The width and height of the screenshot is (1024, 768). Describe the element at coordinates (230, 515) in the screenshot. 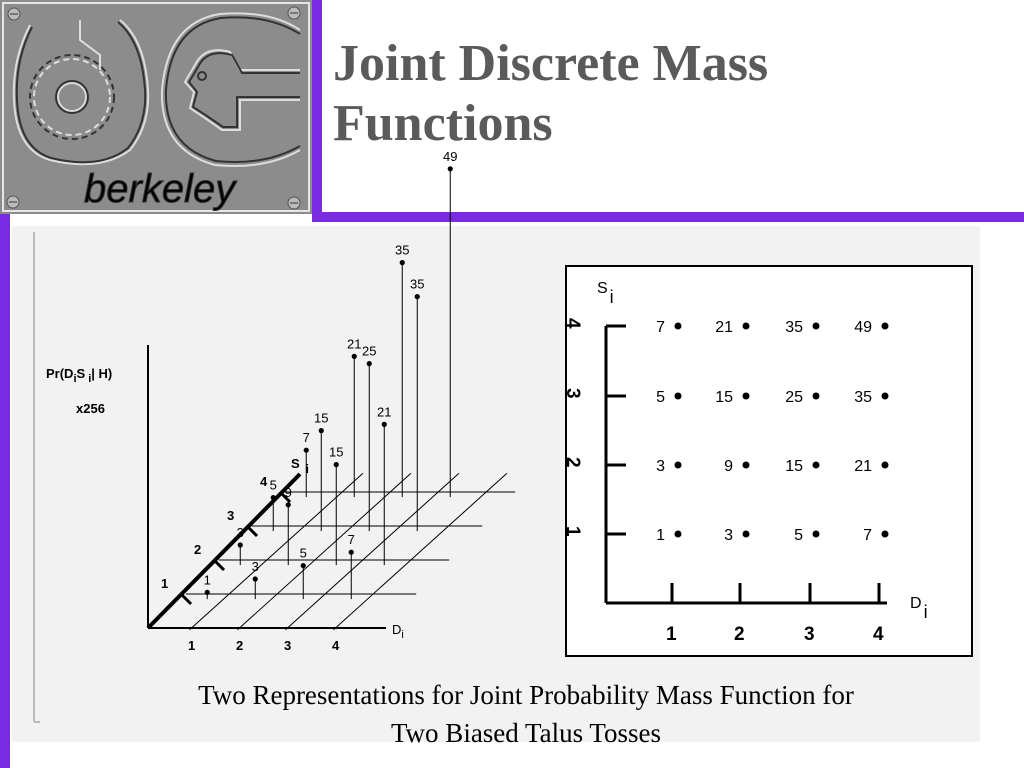

I see `s-tick-label: 3` at that location.